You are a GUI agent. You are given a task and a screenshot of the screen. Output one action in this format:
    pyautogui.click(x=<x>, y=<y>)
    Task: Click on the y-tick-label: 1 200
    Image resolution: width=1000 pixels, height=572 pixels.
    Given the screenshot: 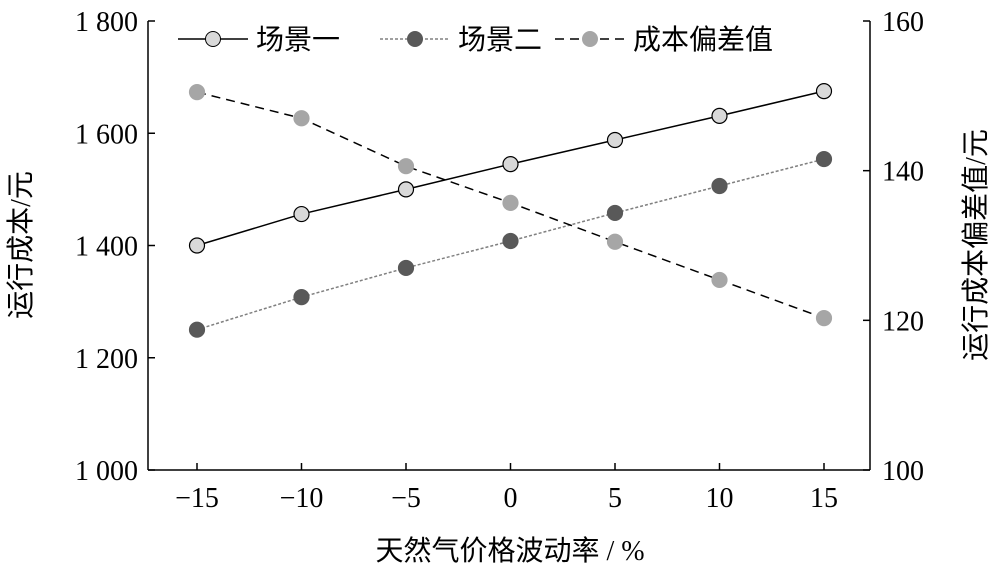 What is the action you would take?
    pyautogui.click(x=106, y=359)
    